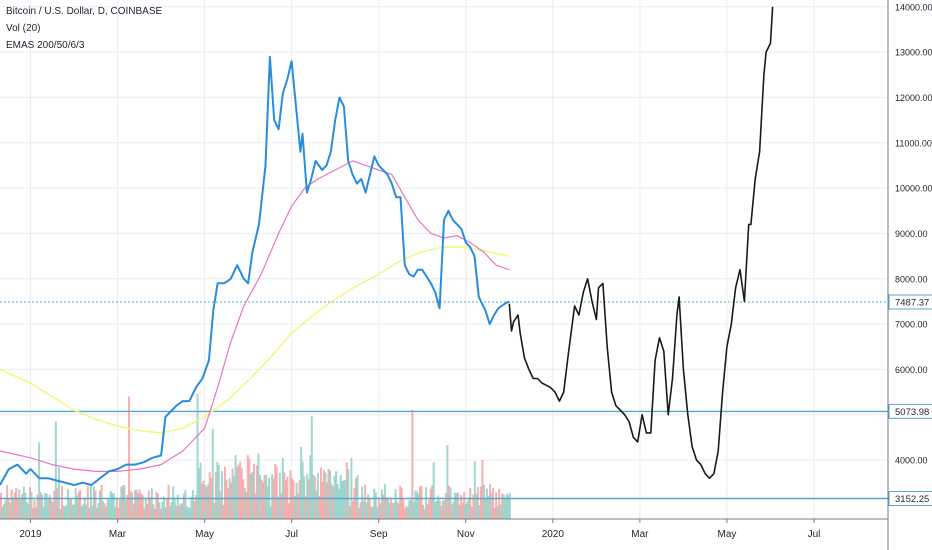  I want to click on x-tick-label: Nov, so click(466, 534).